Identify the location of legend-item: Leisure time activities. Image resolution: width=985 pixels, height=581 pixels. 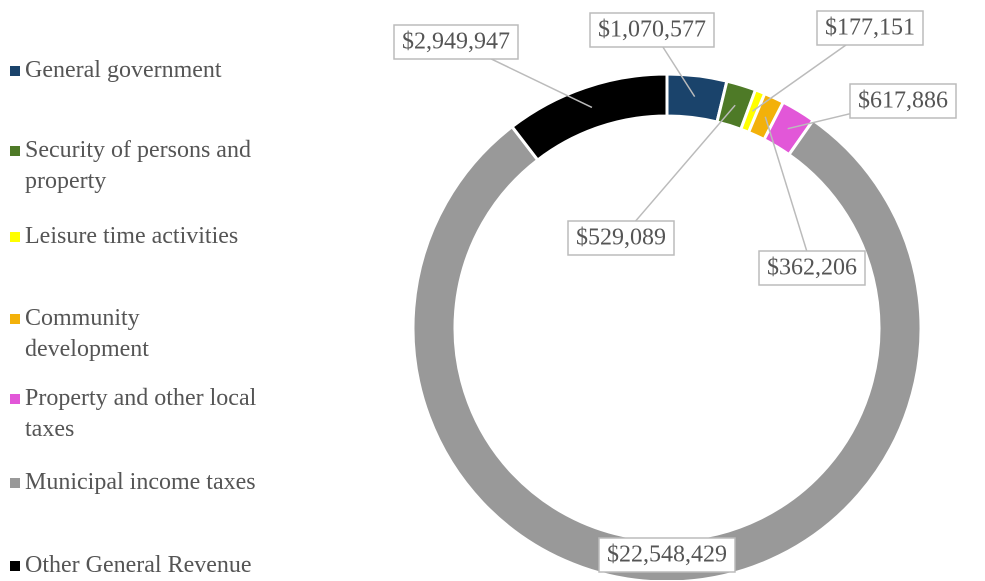
(170, 236).